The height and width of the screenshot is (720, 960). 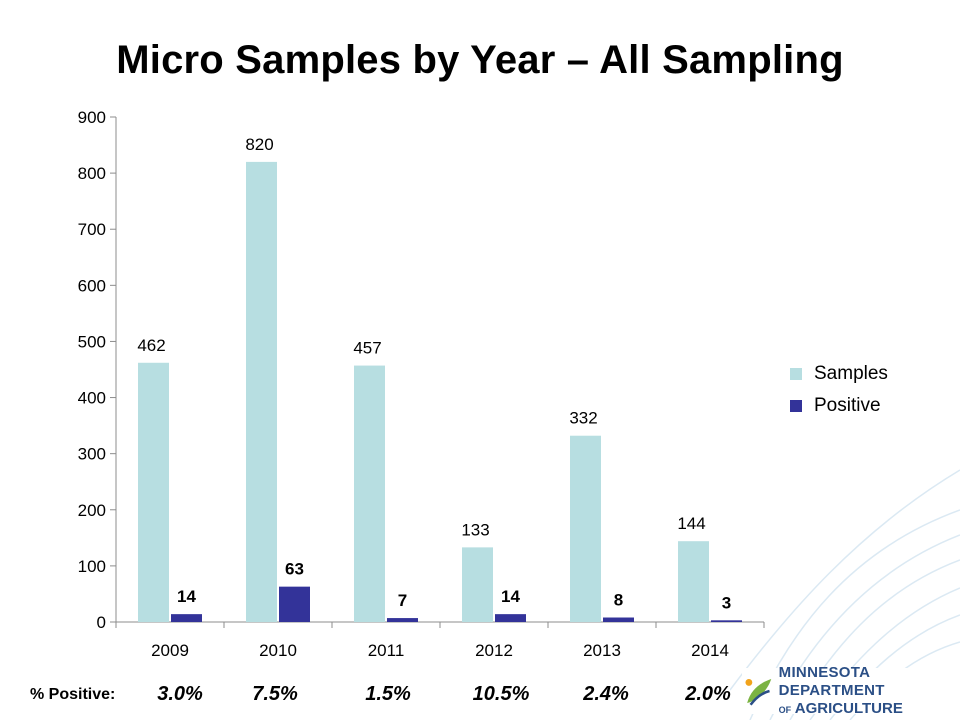 I want to click on percent-positive-2009: 3.0%, so click(x=180, y=694).